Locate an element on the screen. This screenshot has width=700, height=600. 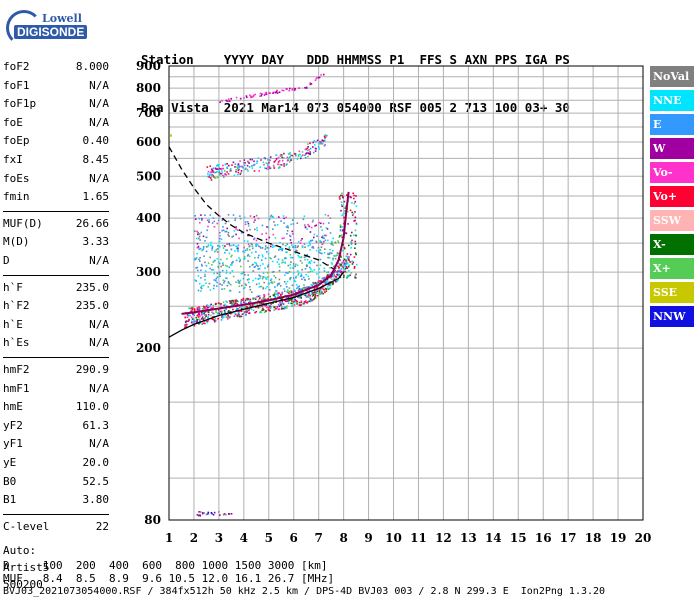
x-tick-label: 20 is located at coordinates (643, 538).